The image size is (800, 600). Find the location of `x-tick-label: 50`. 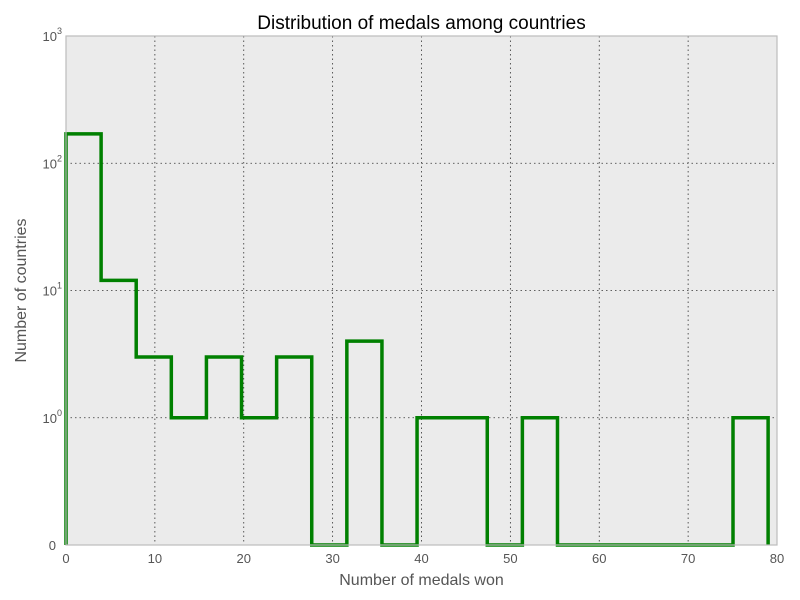

x-tick-label: 50 is located at coordinates (510, 558).